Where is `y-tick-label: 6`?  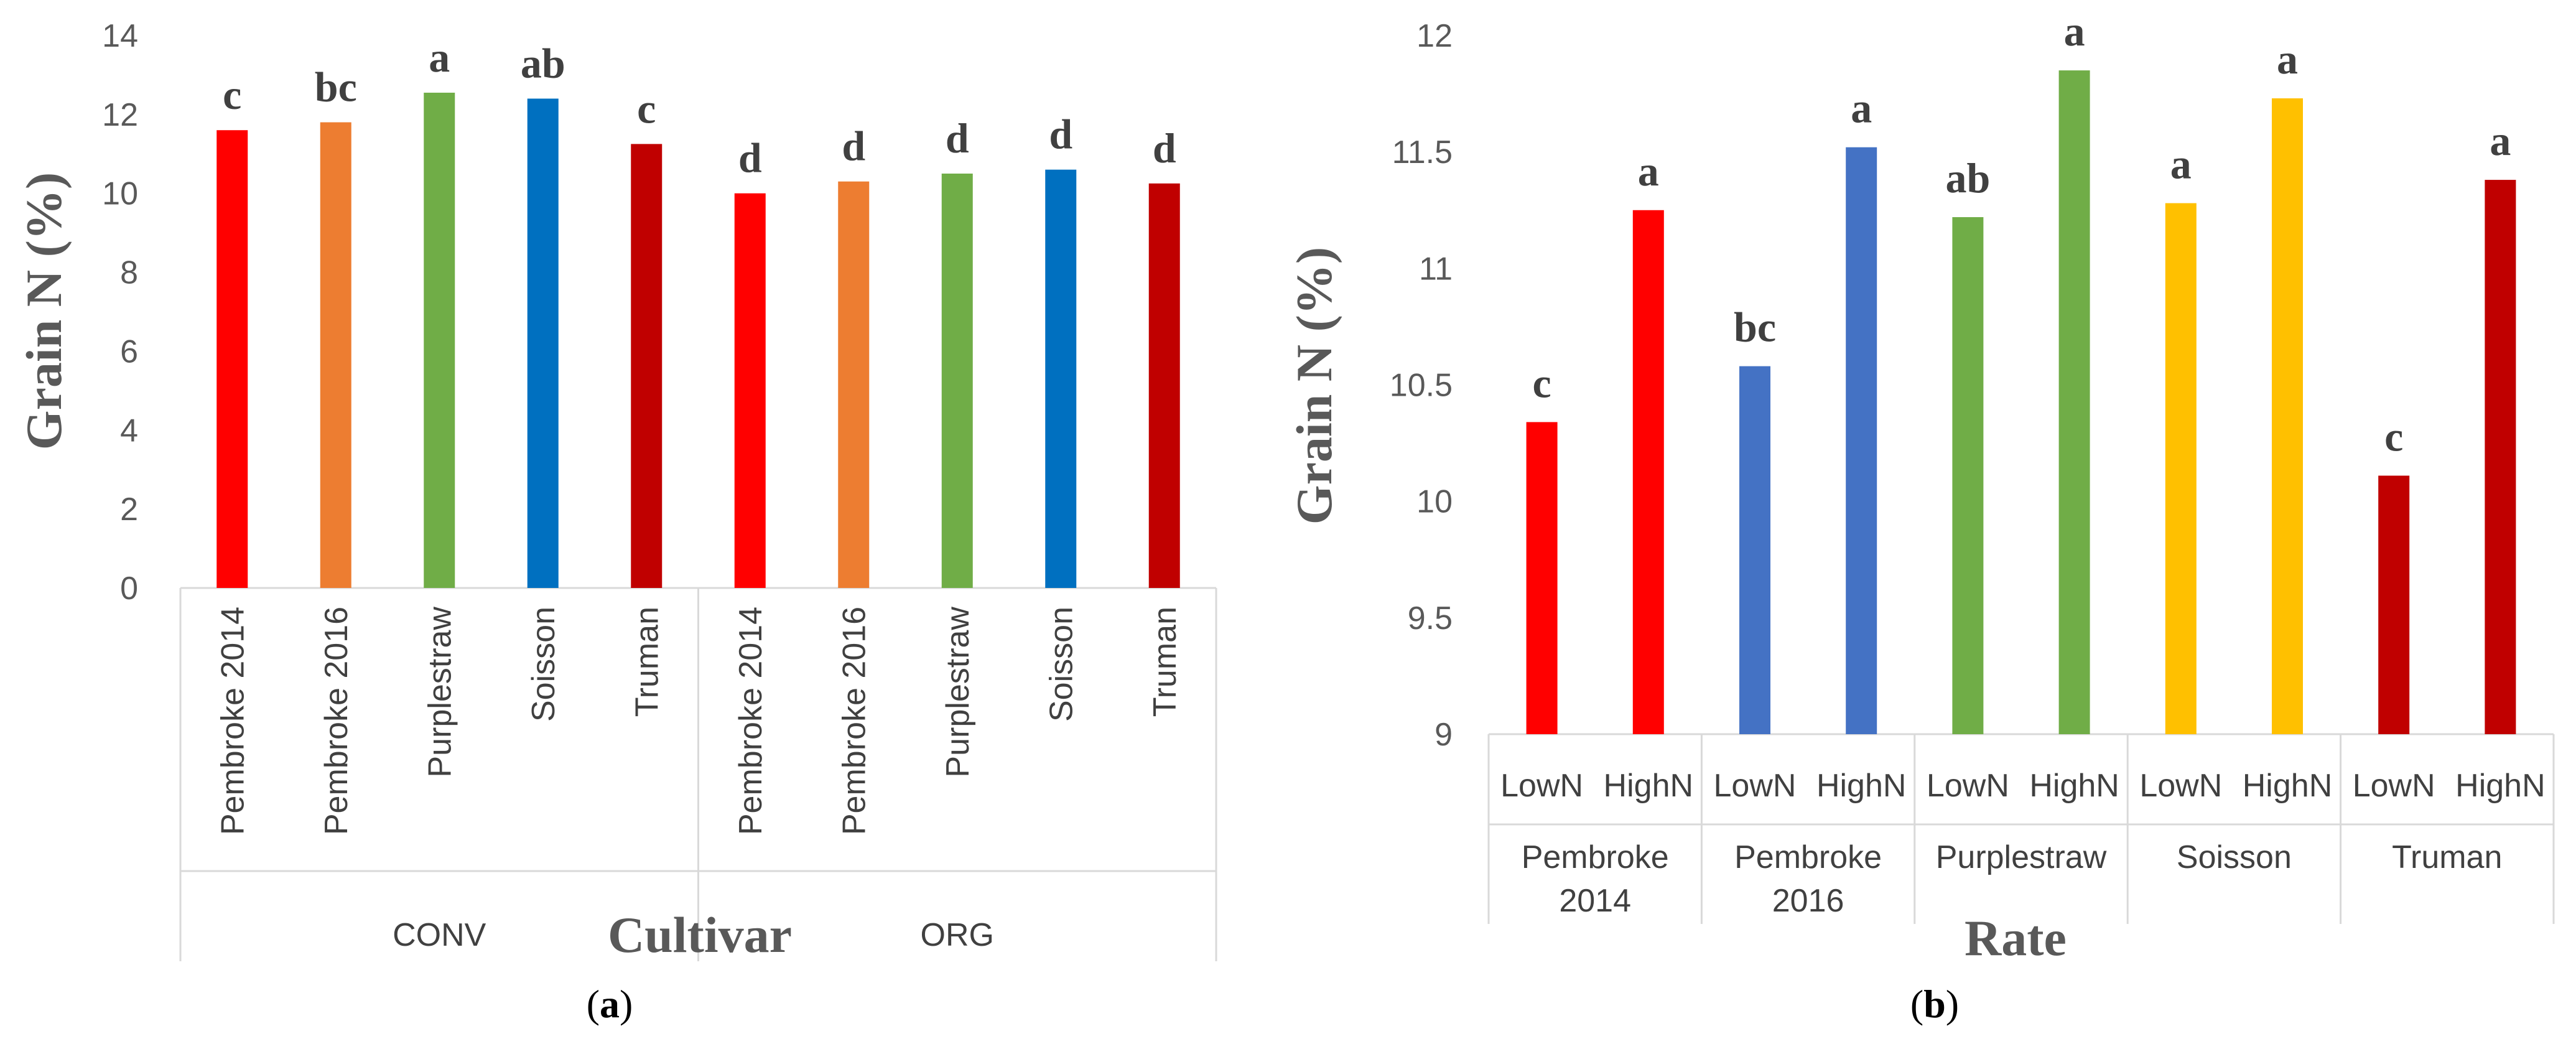
y-tick-label: 6 is located at coordinates (129, 351).